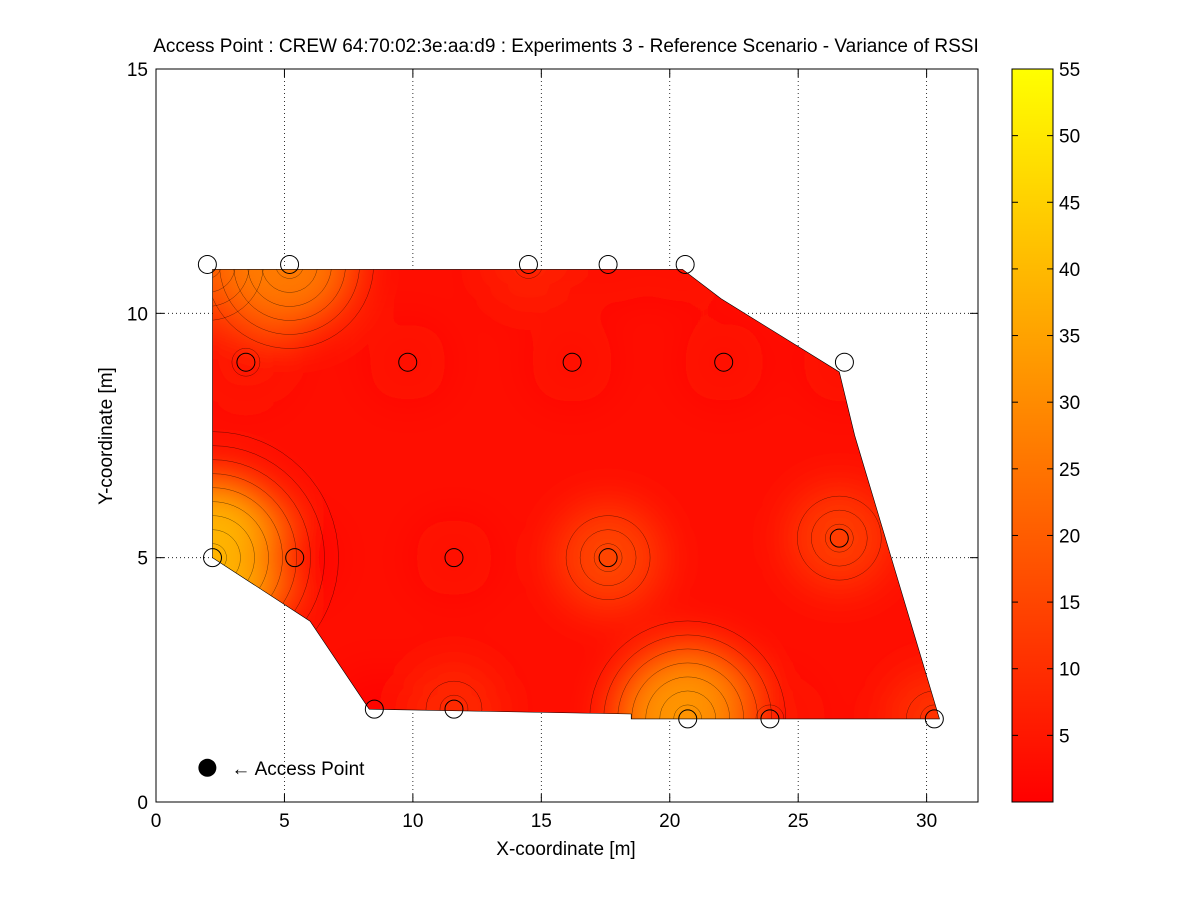 The height and width of the screenshot is (901, 1201). What do you see at coordinates (1069, 603) in the screenshot?
I see `colorbar-tick-label: 15` at bounding box center [1069, 603].